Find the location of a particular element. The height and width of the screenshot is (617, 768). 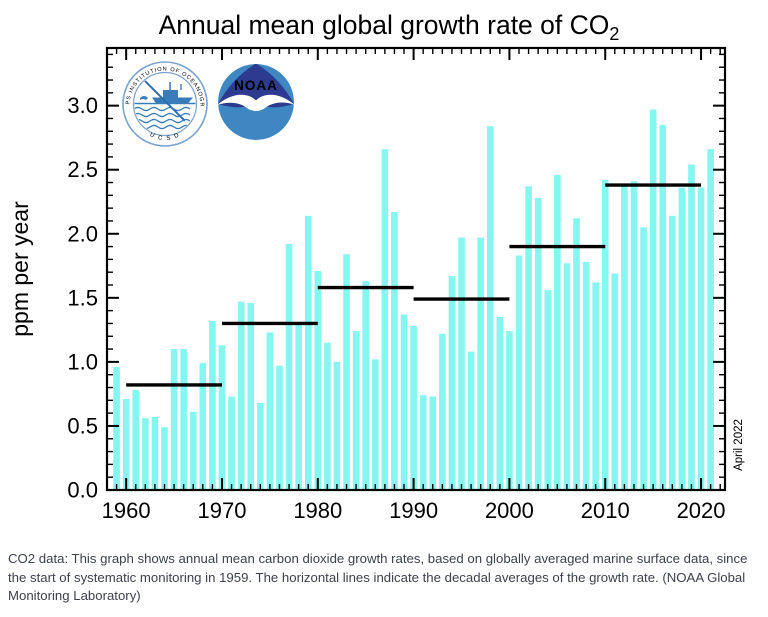

bar-1960 is located at coordinates (126, 444).